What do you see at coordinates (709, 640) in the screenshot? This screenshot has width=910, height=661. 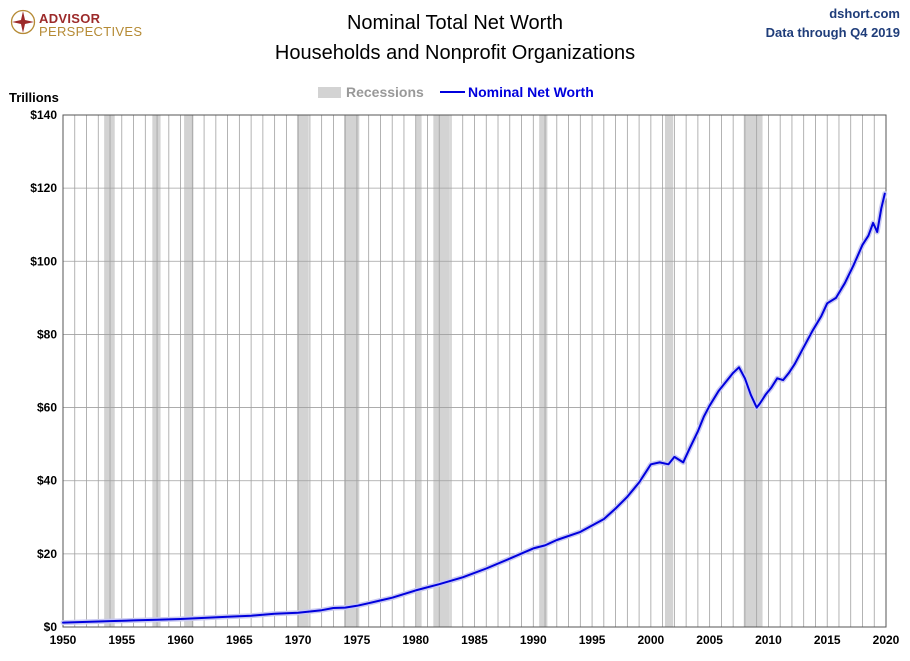 I see `x-tick-label: 2005` at bounding box center [709, 640].